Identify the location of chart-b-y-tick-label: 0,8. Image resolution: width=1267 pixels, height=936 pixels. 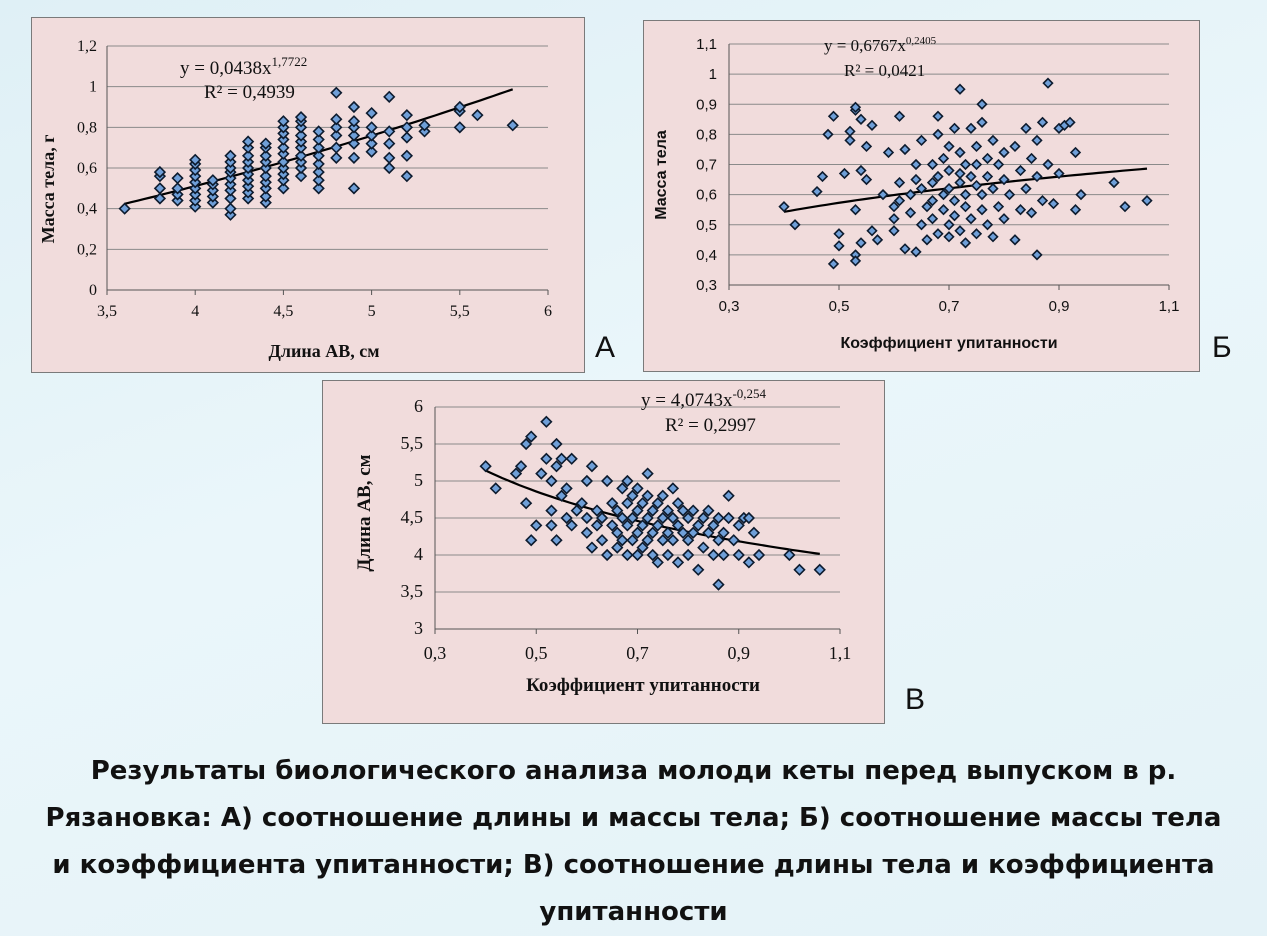
(706, 134).